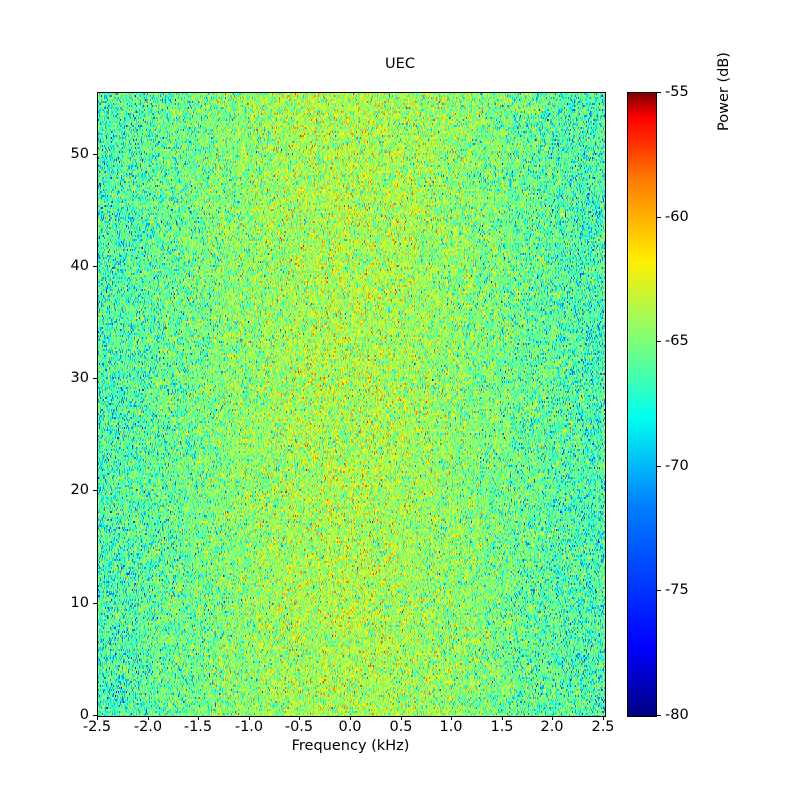 The height and width of the screenshot is (800, 800). What do you see at coordinates (677, 590) in the screenshot?
I see `colorbar-tick-label: -75` at bounding box center [677, 590].